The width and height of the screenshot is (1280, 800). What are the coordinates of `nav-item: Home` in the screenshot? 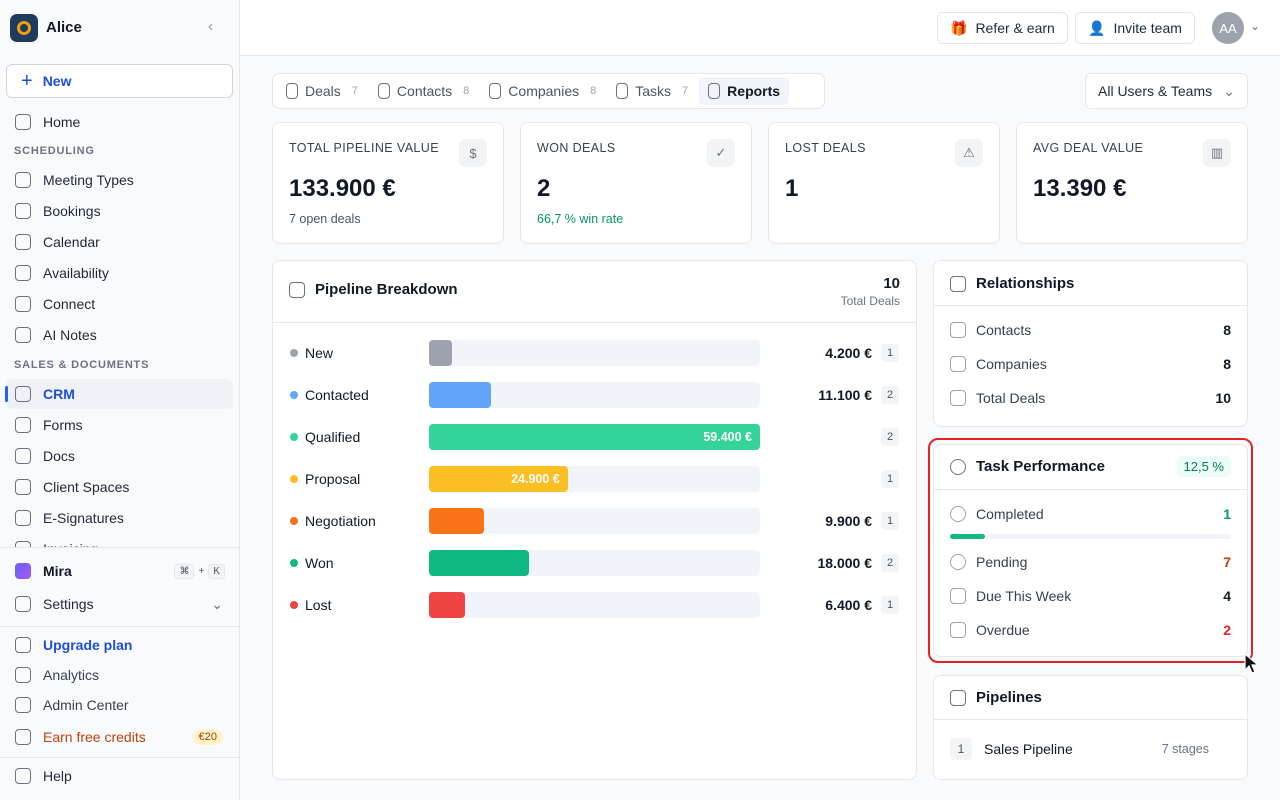 It's located at (119, 122).